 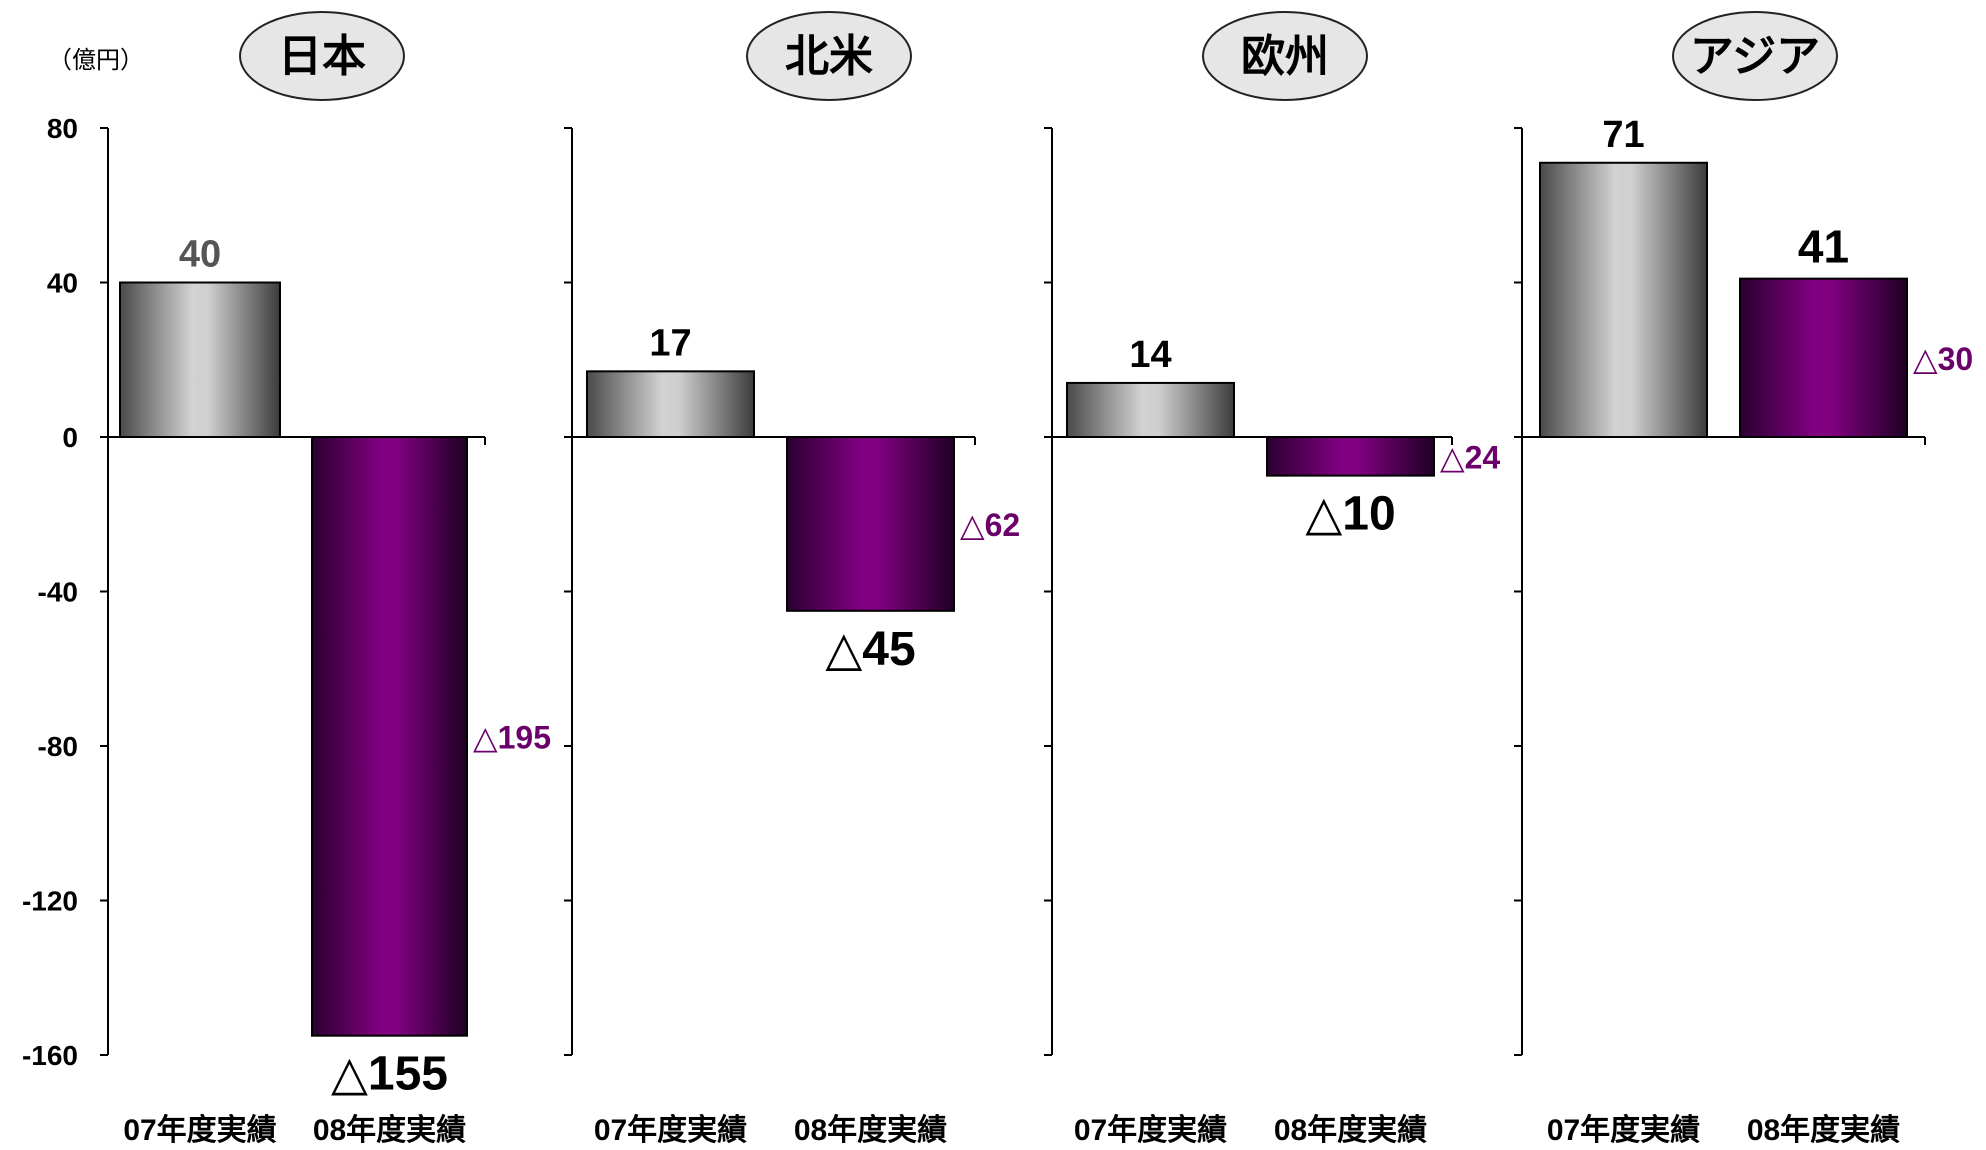 I want to click on y-tick-label: 40, so click(x=62, y=283).